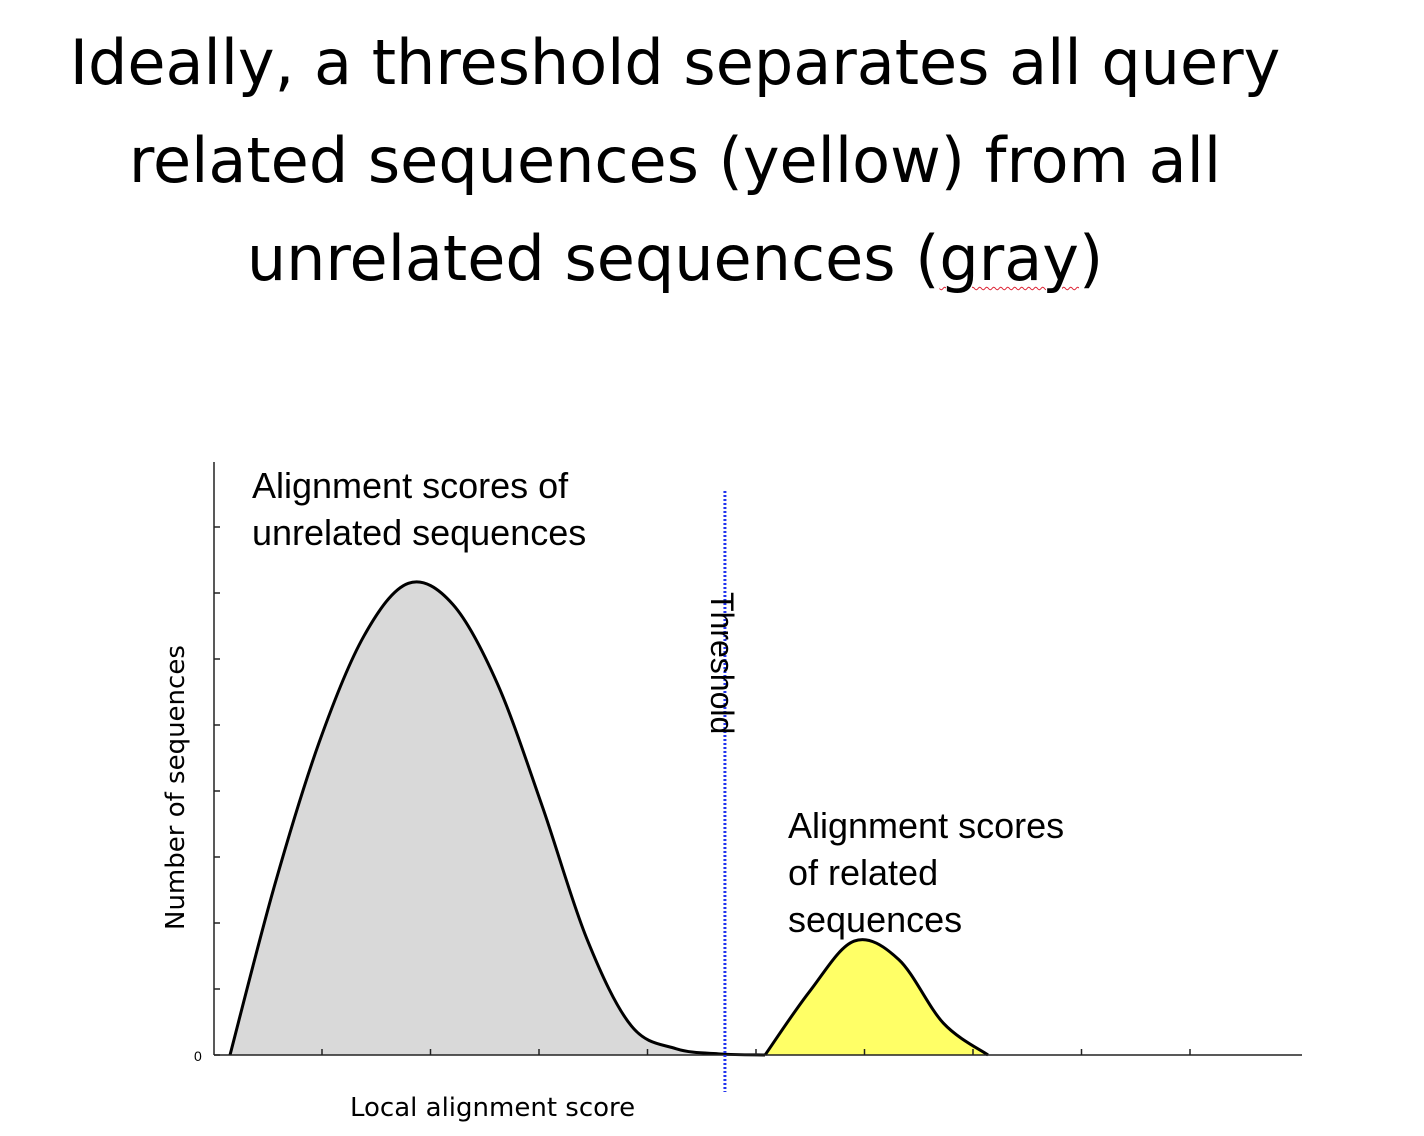  What do you see at coordinates (875, 919) in the screenshot?
I see `related-annotation-line: sequences` at bounding box center [875, 919].